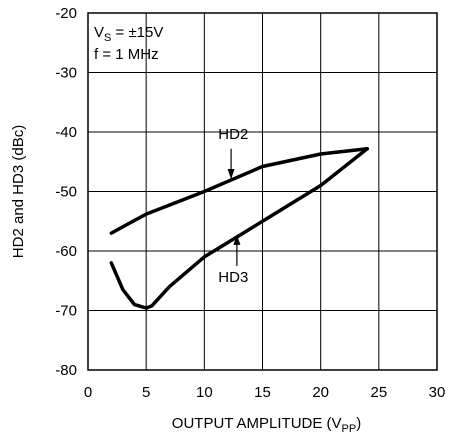 The height and width of the screenshot is (438, 453). I want to click on conditions-box: VS = ±15V f = 1 MHz, so click(128, 43).